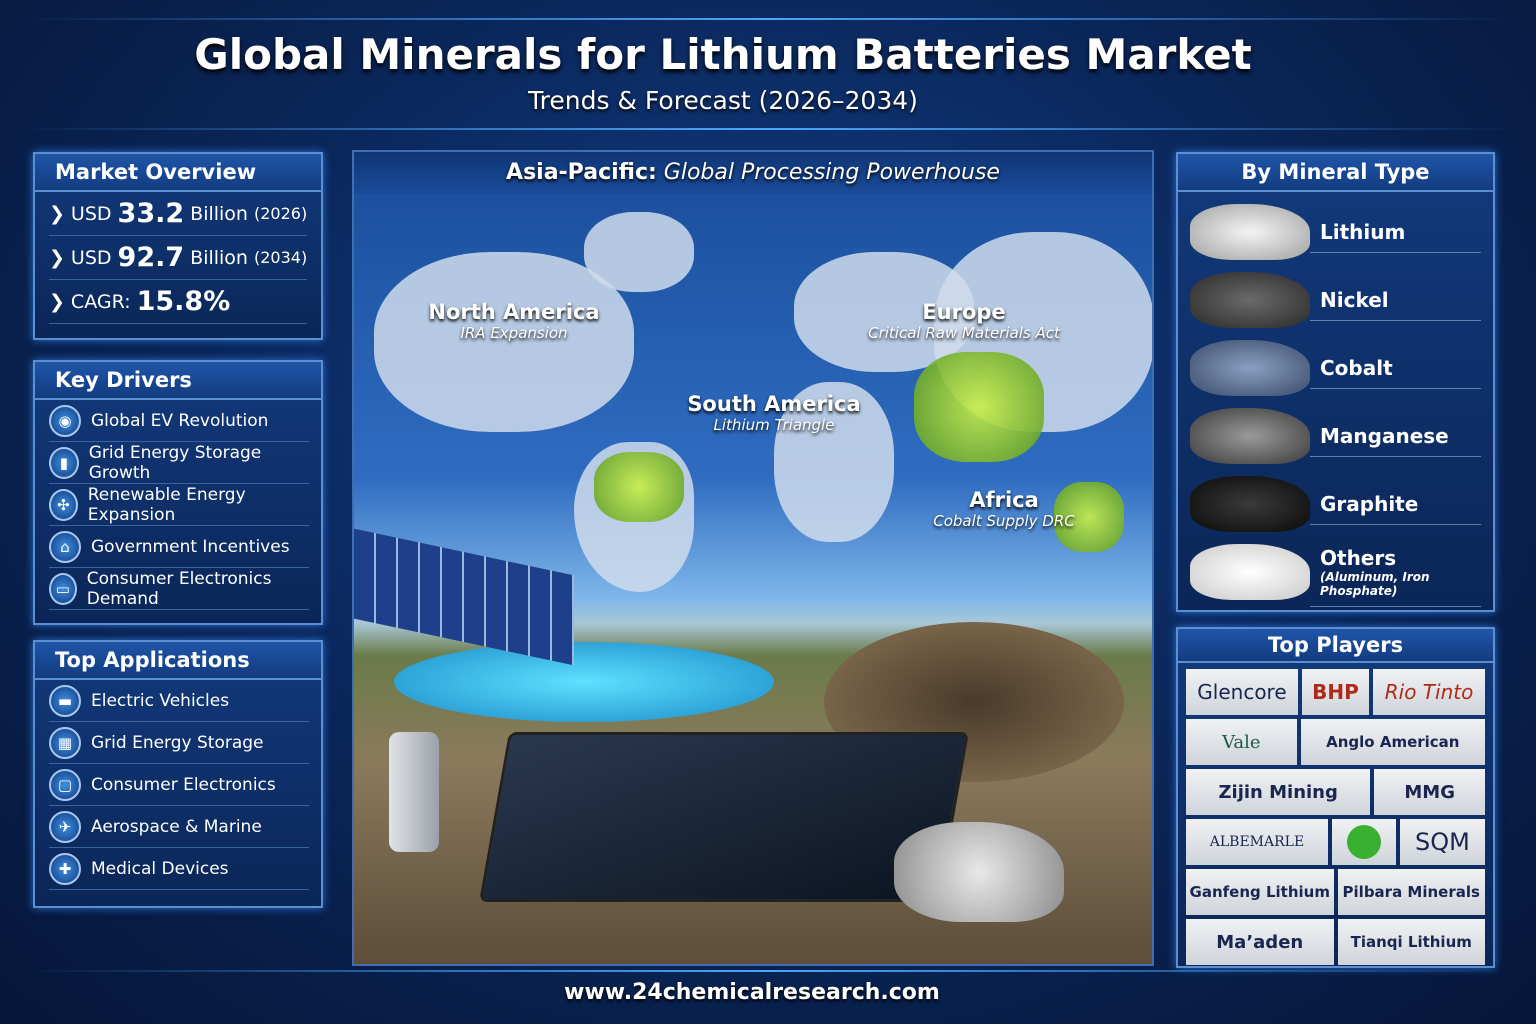 The height and width of the screenshot is (1024, 1536). What do you see at coordinates (65, 826) in the screenshot?
I see `airplane-icon: ✈` at bounding box center [65, 826].